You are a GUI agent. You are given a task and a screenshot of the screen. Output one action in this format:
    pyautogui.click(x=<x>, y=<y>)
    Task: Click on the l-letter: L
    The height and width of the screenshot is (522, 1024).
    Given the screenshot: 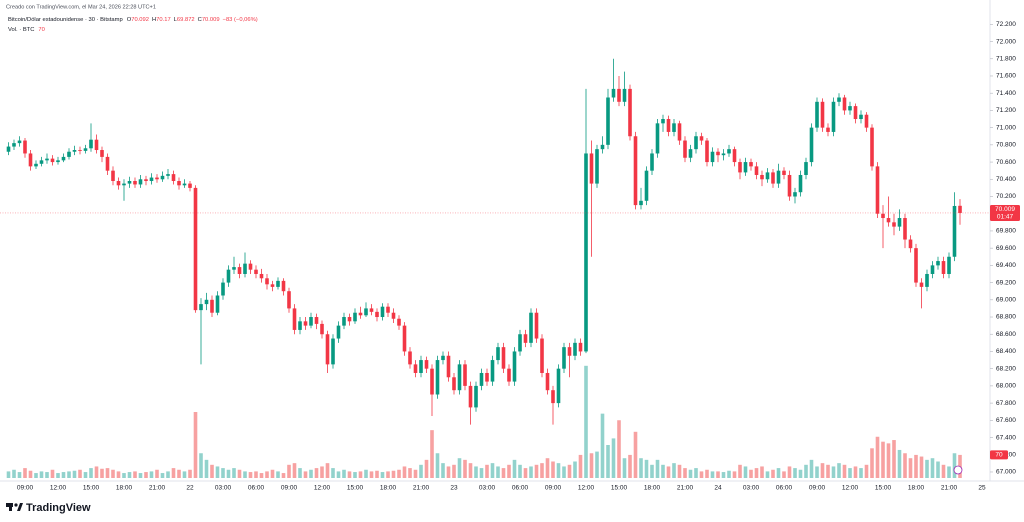 What is the action you would take?
    pyautogui.click(x=176, y=20)
    